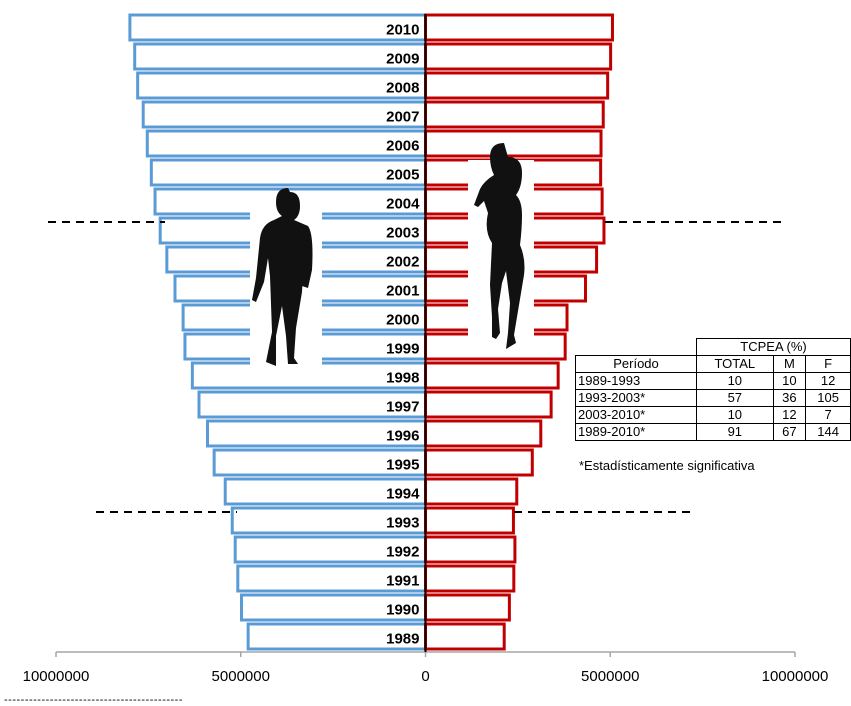 The image size is (851, 706). Describe the element at coordinates (469, 520) in the screenshot. I see `bar-right-1993` at that location.